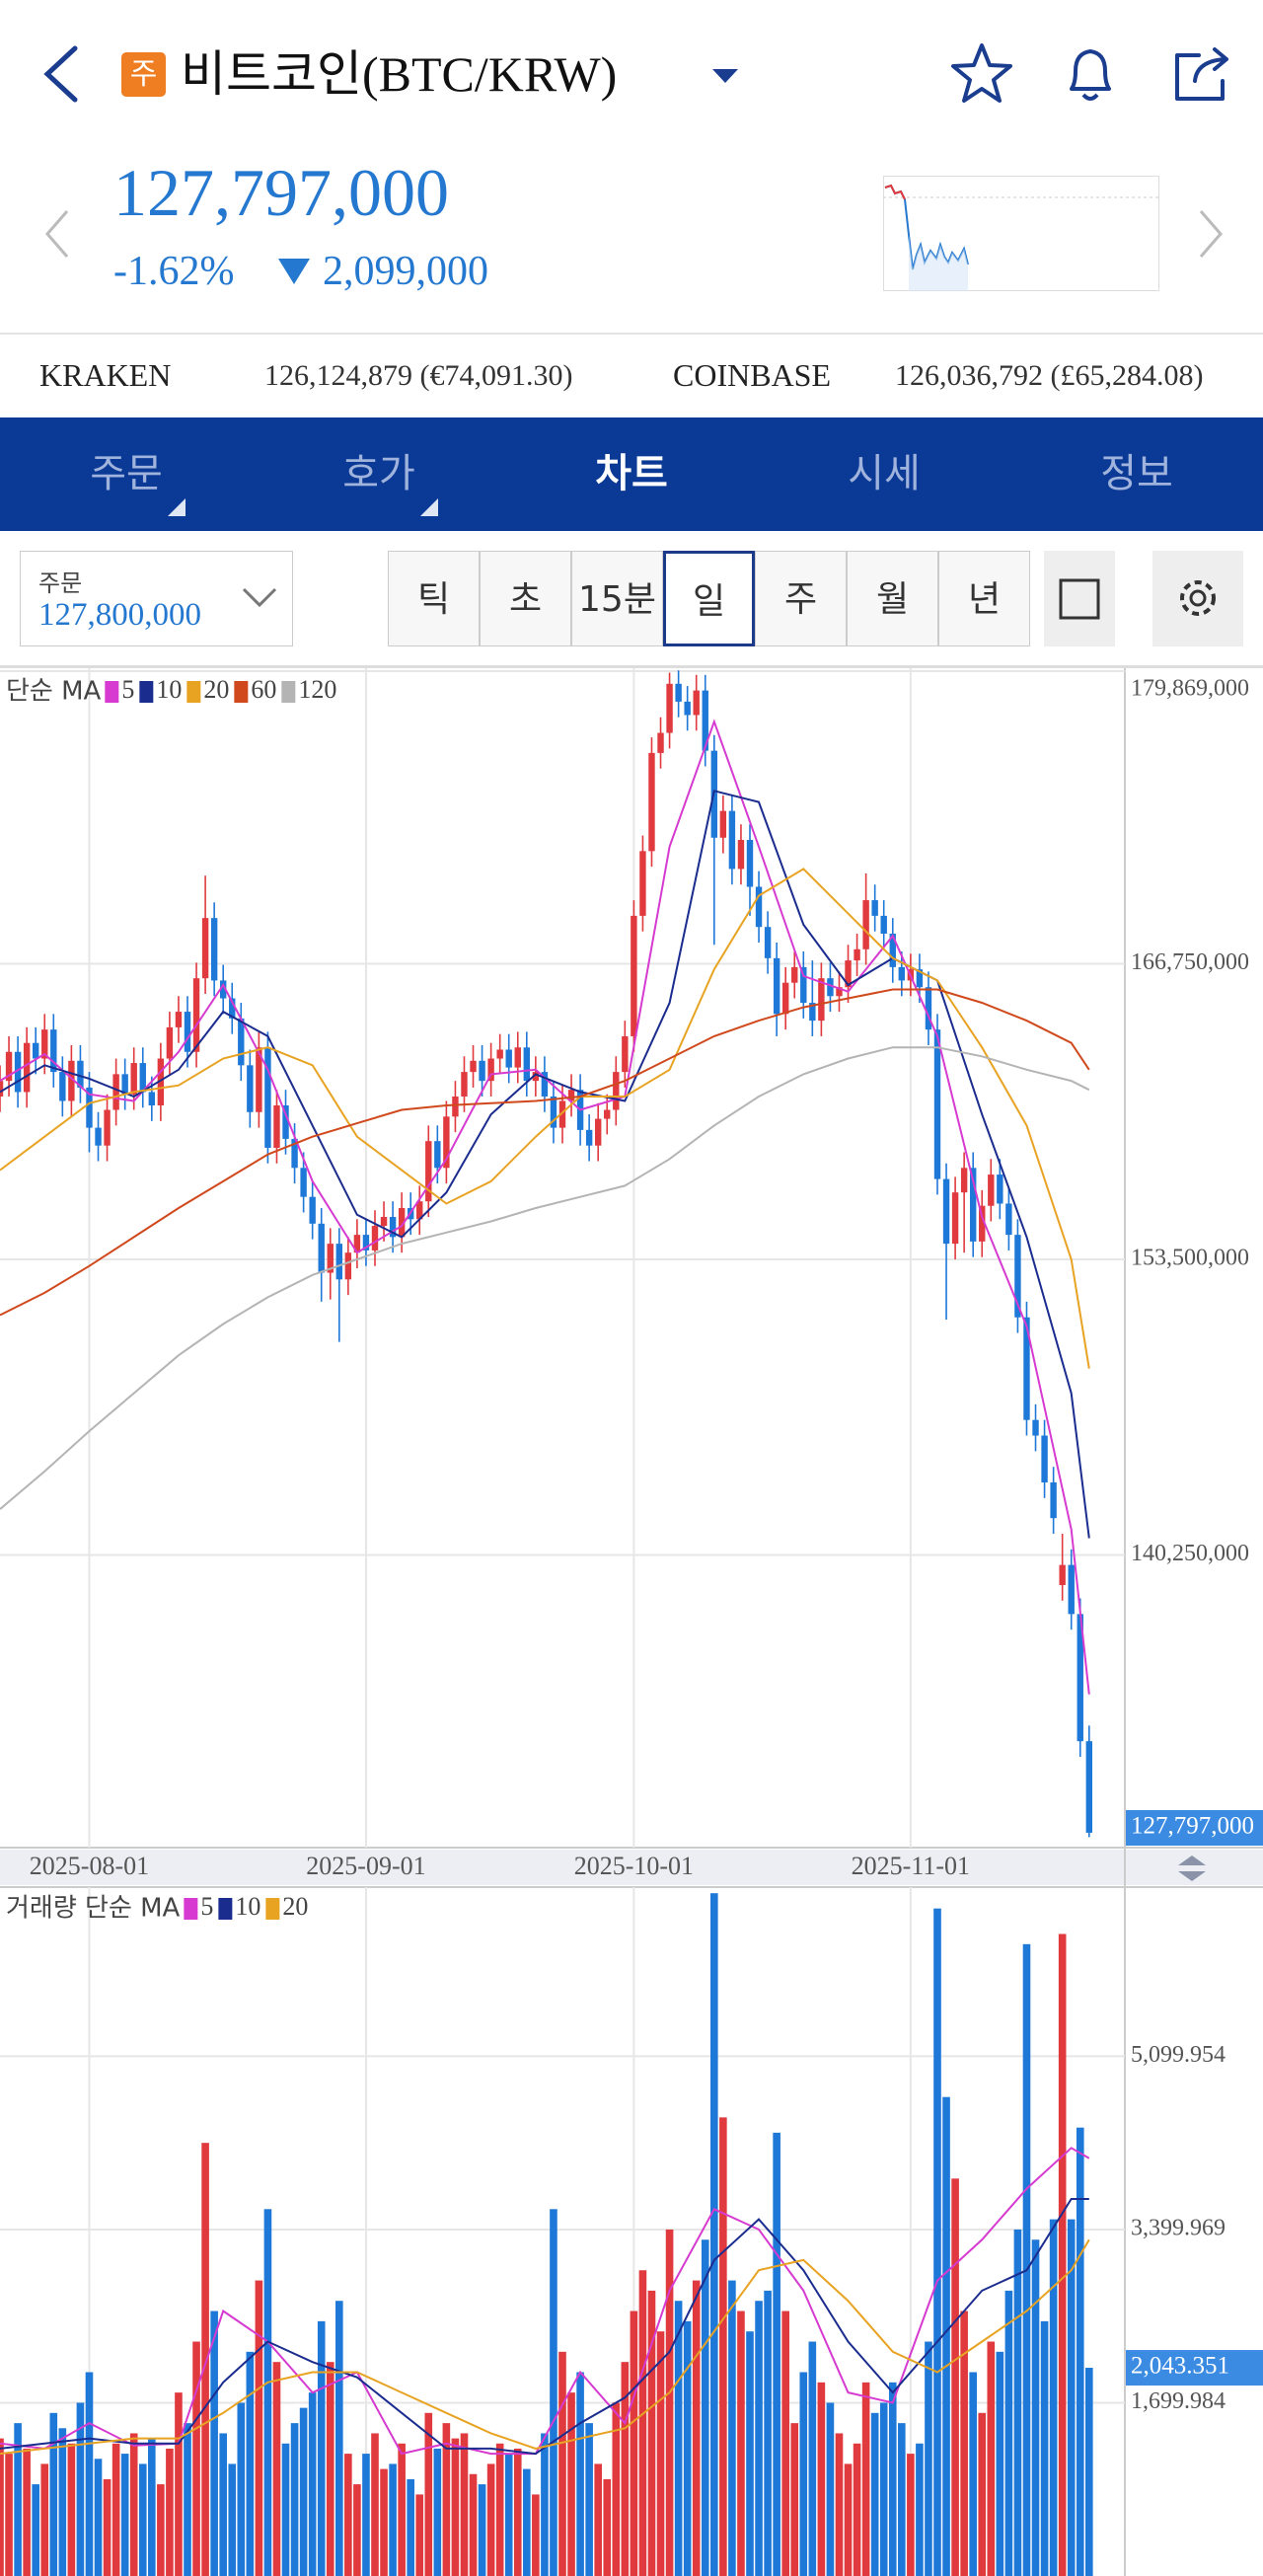  I want to click on alarm-icon, so click(1090, 74).